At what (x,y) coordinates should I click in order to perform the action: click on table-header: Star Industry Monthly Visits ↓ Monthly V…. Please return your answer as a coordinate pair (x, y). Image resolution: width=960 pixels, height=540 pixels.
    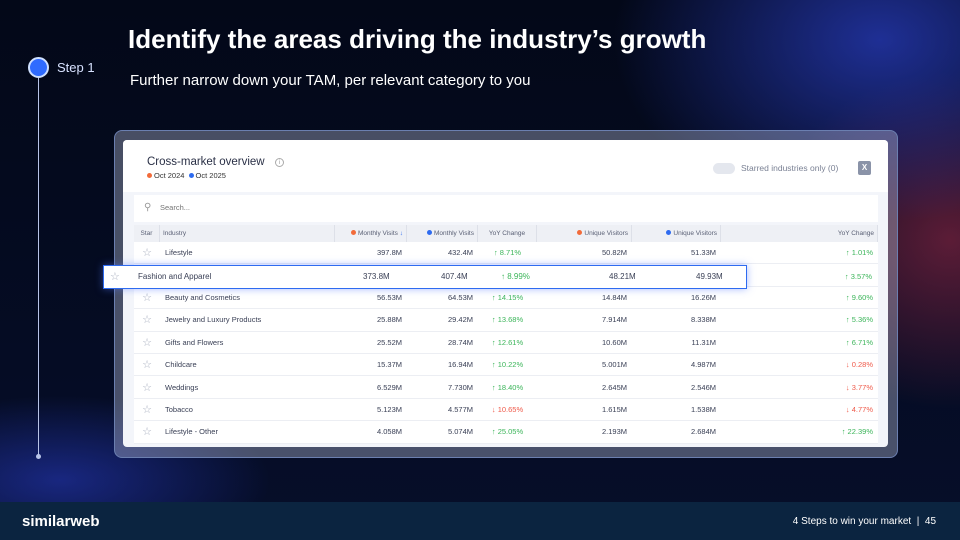
    Looking at the image, I should click on (506, 233).